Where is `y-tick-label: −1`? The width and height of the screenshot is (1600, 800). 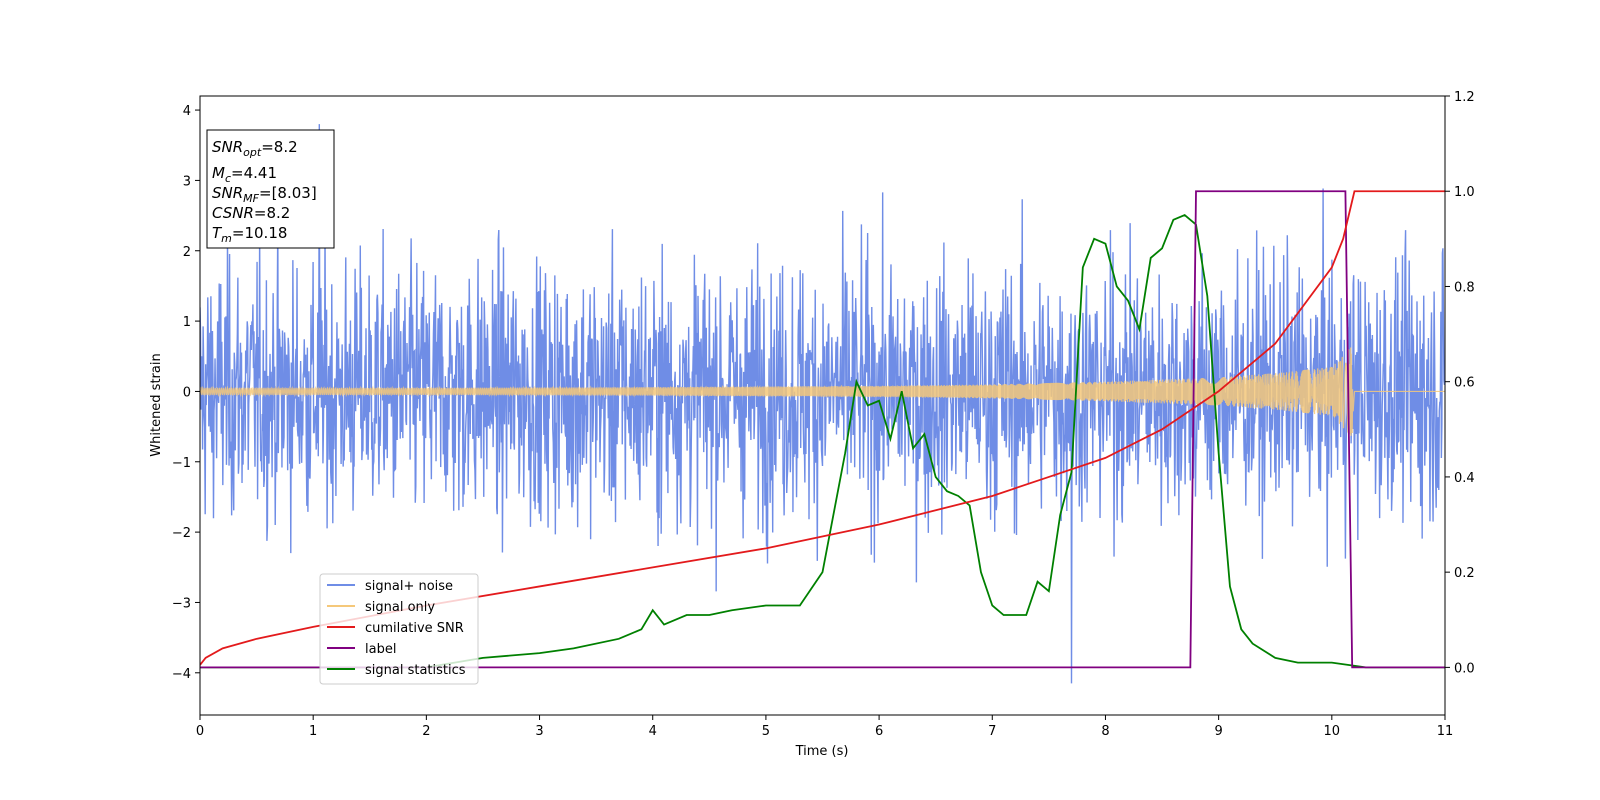
y-tick-label: −1 is located at coordinates (181, 463).